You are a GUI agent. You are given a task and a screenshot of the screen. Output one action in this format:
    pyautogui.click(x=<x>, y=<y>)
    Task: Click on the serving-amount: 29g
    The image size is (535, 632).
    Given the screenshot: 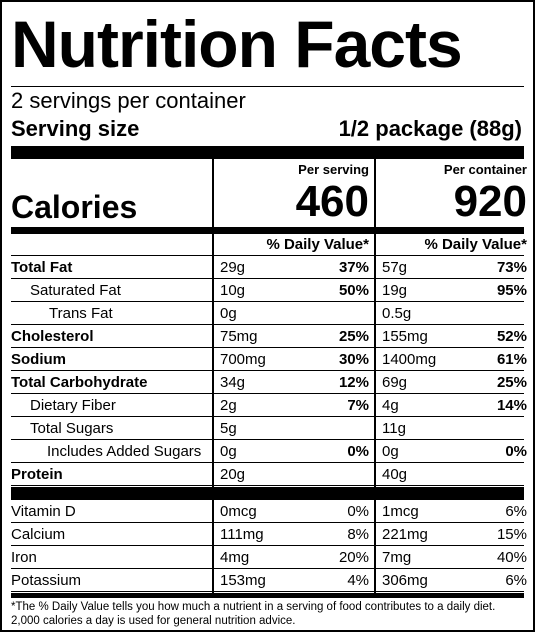 What is the action you would take?
    pyautogui.click(x=233, y=267)
    